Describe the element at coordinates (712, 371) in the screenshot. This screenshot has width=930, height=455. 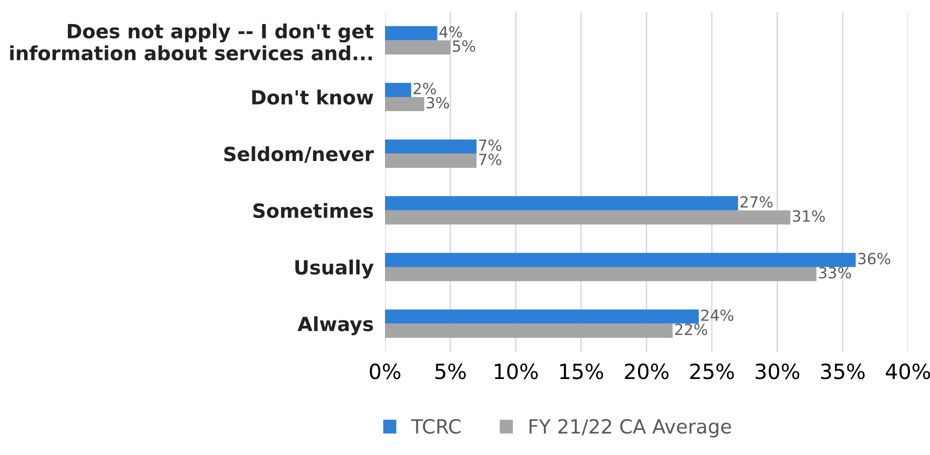
I see `x-tick-label: 25%` at that location.